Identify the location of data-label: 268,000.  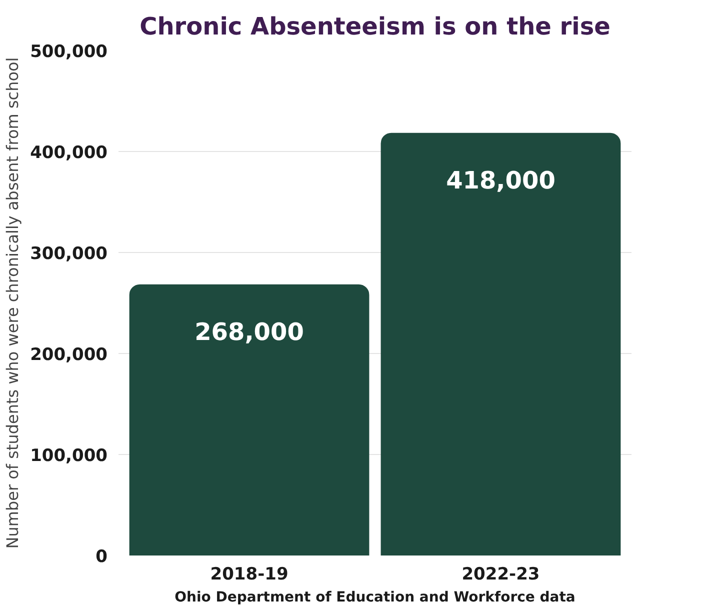
(249, 332).